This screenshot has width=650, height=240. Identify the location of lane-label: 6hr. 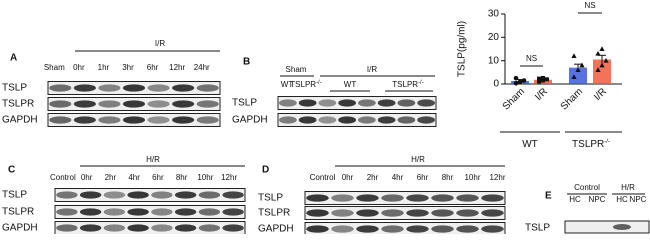
(158, 177).